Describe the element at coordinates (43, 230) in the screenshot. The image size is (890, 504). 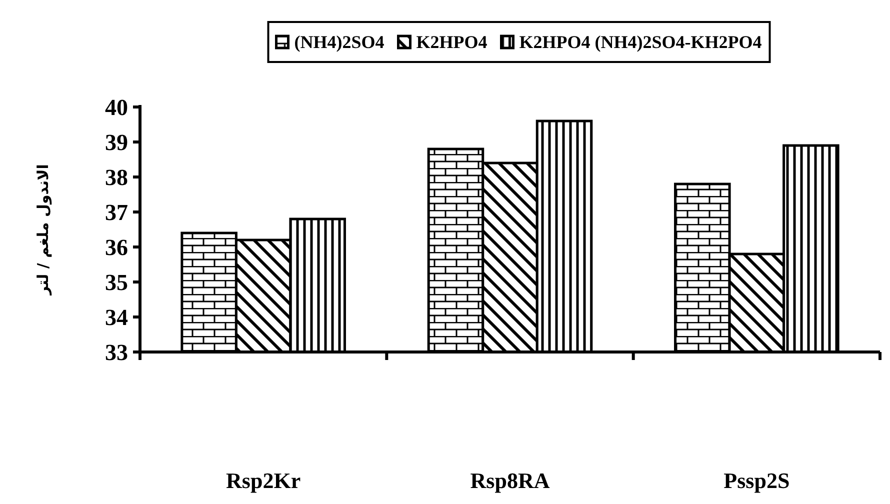
I see `y-axis-title: الاندول ملغم / لتر` at that location.